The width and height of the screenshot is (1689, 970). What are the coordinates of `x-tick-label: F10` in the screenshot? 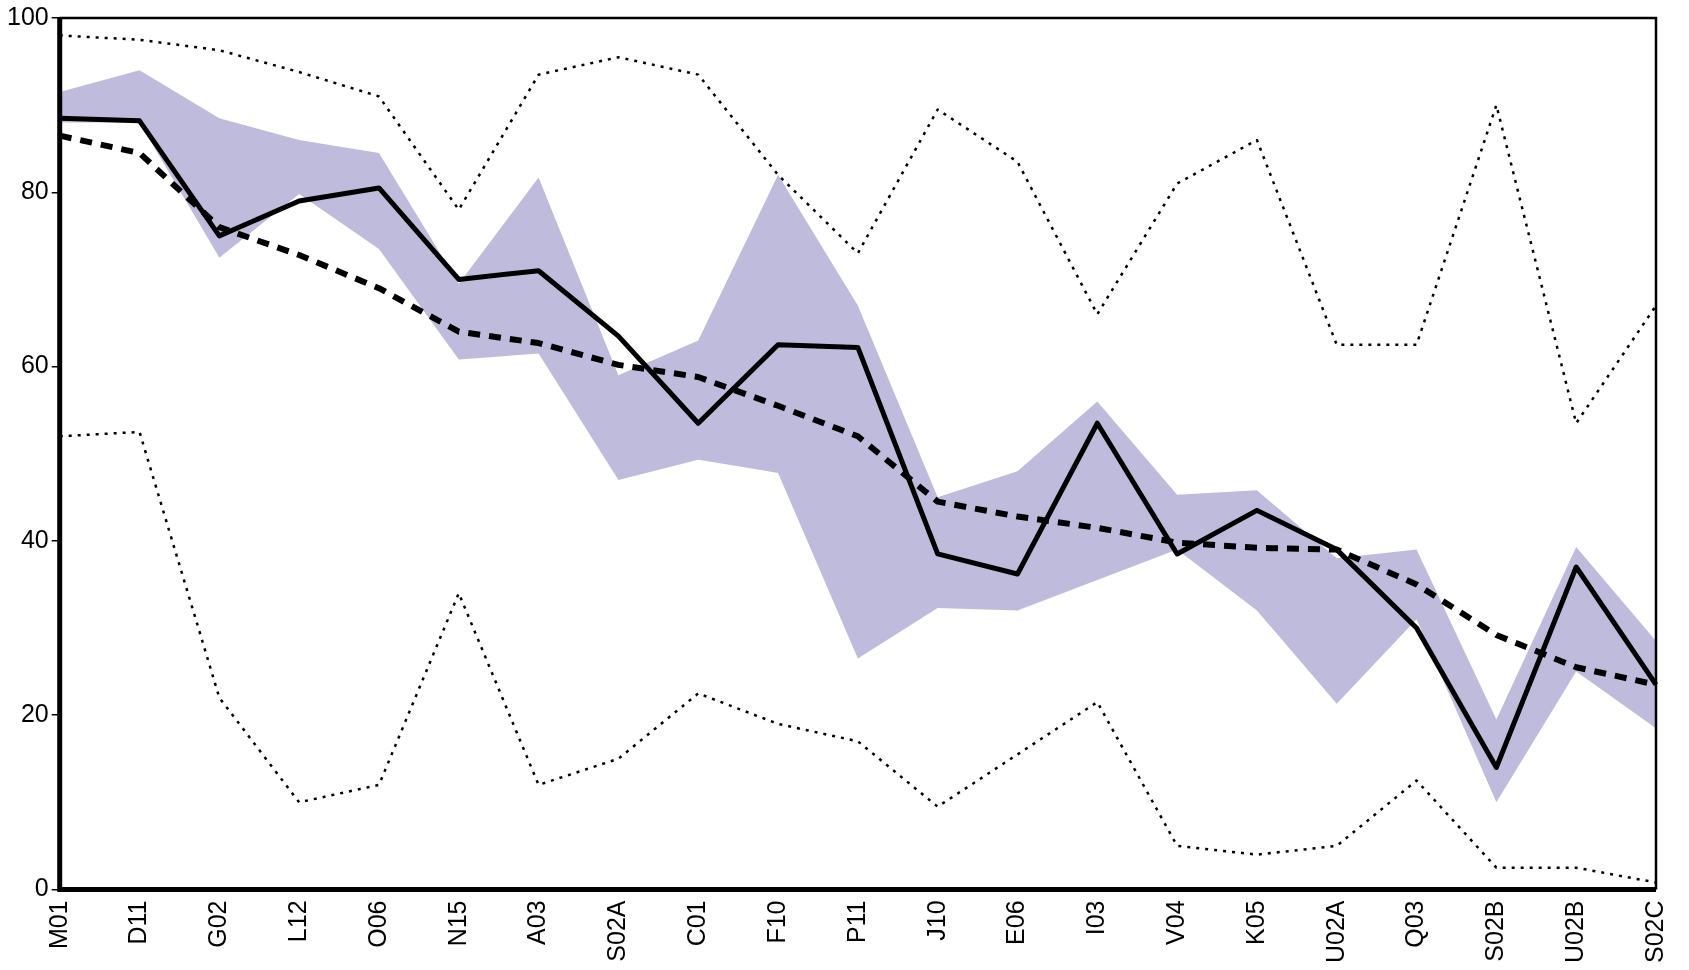 It's located at (775, 922).